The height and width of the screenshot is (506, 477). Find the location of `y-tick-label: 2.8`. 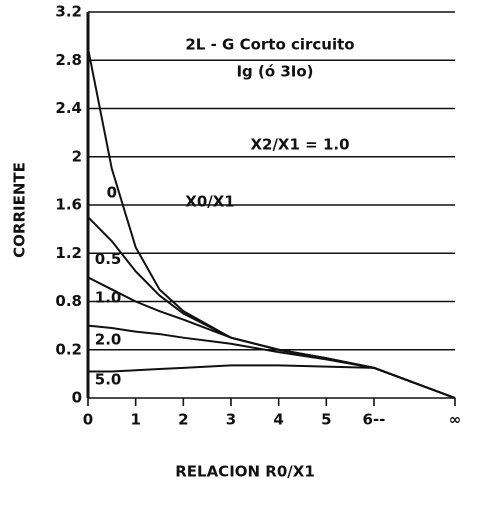

y-tick-label: 2.8 is located at coordinates (68, 60).